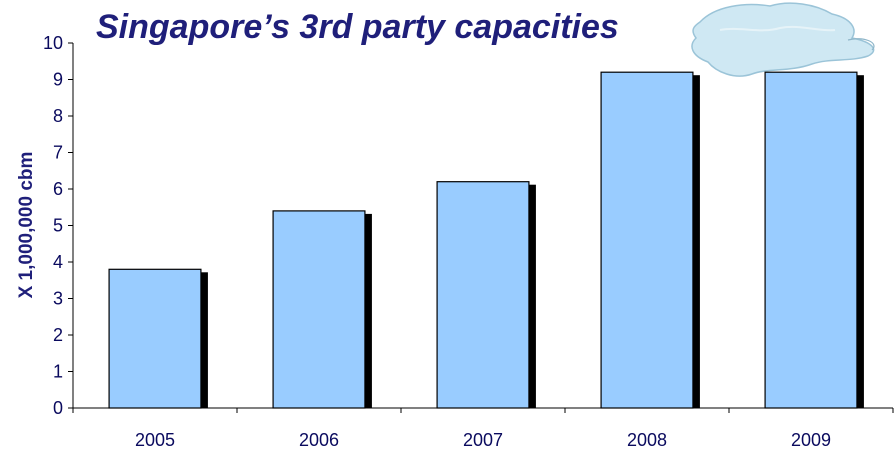  Describe the element at coordinates (783, 39) in the screenshot. I see `island-map-icon` at that location.